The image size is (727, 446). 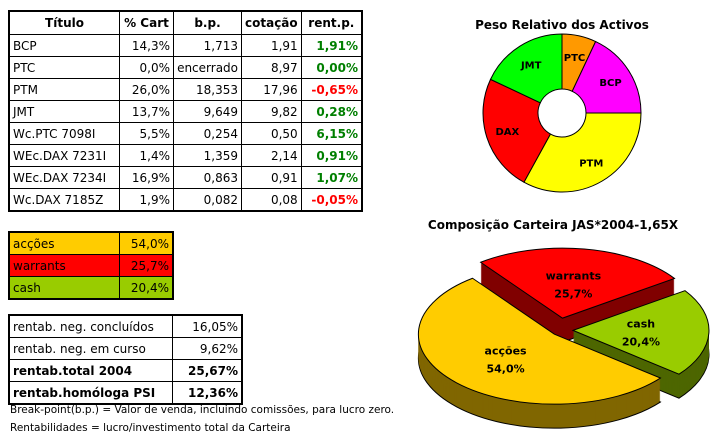 I want to click on holding-row: WEc.DAX 7234I 16,9% 0,863 0,91 1,07%, so click(x=185, y=177).